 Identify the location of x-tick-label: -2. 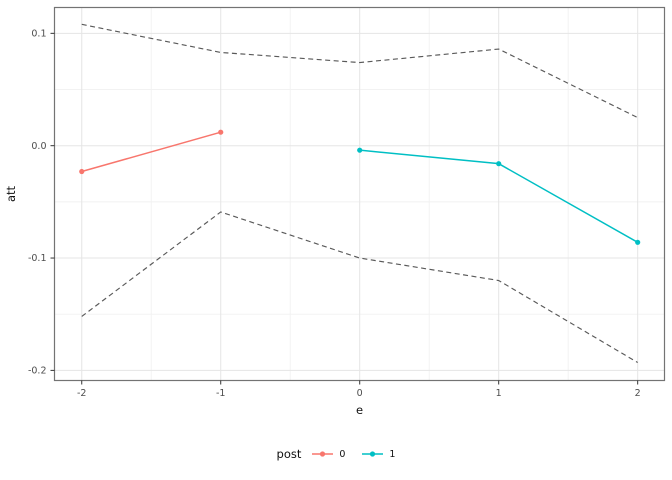
(81, 393).